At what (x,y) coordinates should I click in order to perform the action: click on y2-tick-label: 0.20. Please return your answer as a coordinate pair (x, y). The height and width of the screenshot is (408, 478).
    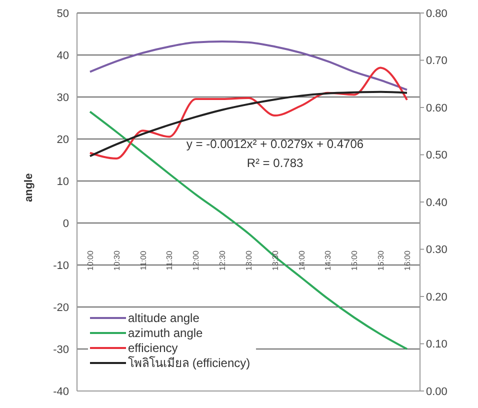
    Looking at the image, I should click on (437, 297).